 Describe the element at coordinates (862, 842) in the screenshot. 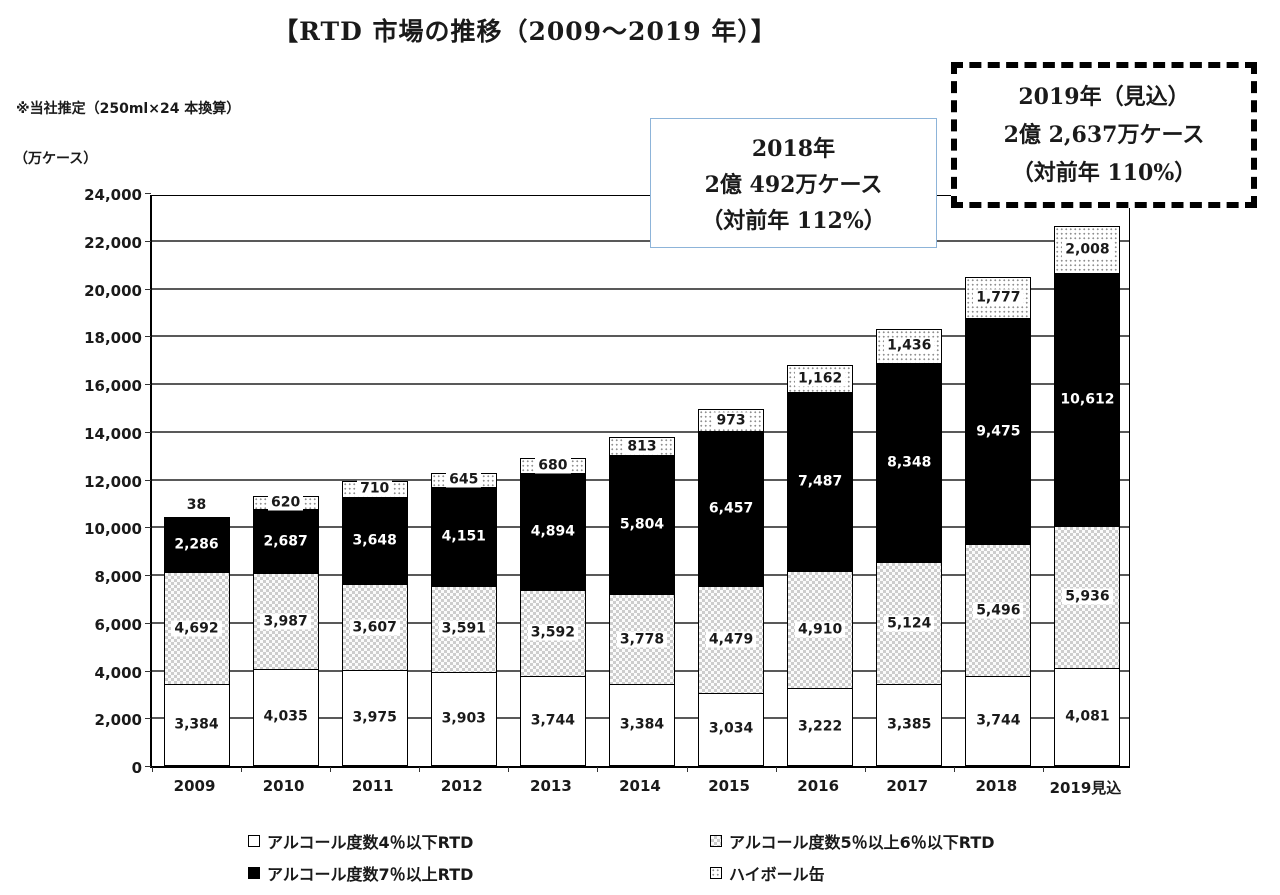

I see `legend-label: アルコール度数5％以上6％以下RTD` at that location.